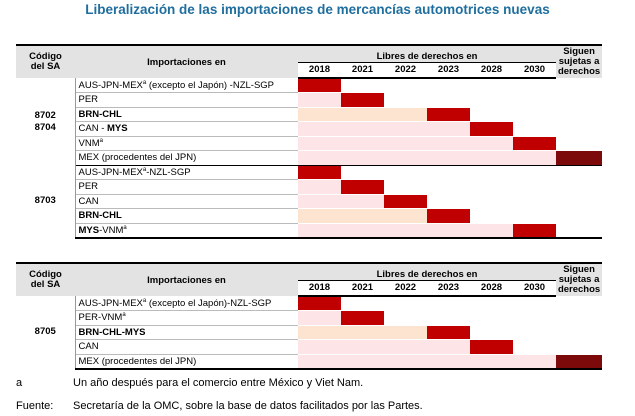 The image size is (635, 416). I want to click on imports-cell: AUS-JPN-MEXa (excepto el Japón)-NZL-SGP, so click(186, 303).